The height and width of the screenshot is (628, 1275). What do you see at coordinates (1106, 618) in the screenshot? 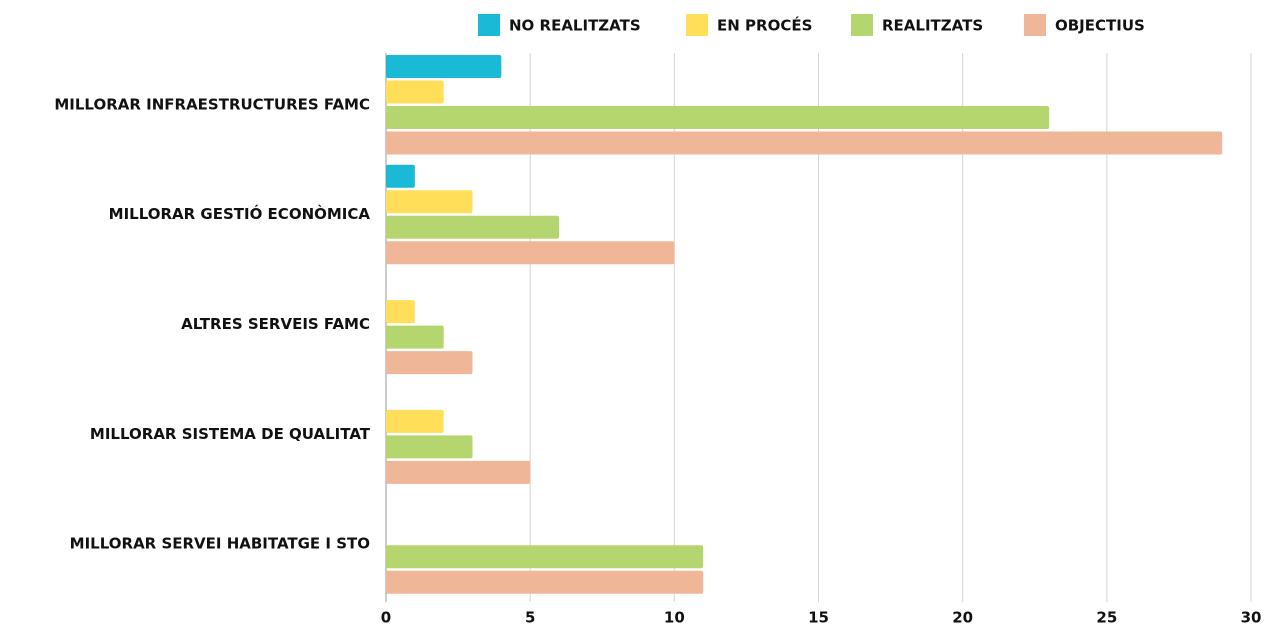
I see `x-tick-label: 25` at bounding box center [1106, 618].